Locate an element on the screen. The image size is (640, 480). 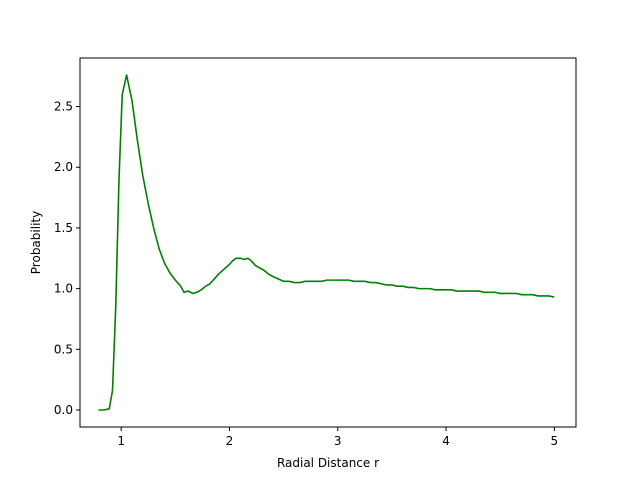
x-tick-label: 5 is located at coordinates (555, 441).